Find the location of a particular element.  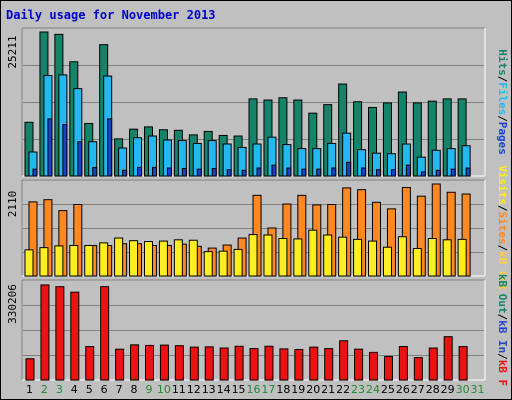

day-label: 28 is located at coordinates (433, 389).